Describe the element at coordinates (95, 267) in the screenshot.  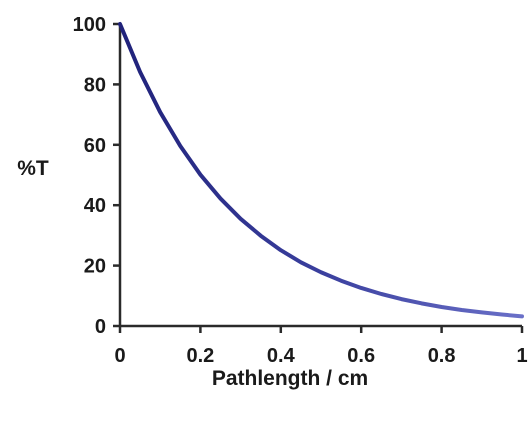
I see `y-tick-label: 20` at that location.